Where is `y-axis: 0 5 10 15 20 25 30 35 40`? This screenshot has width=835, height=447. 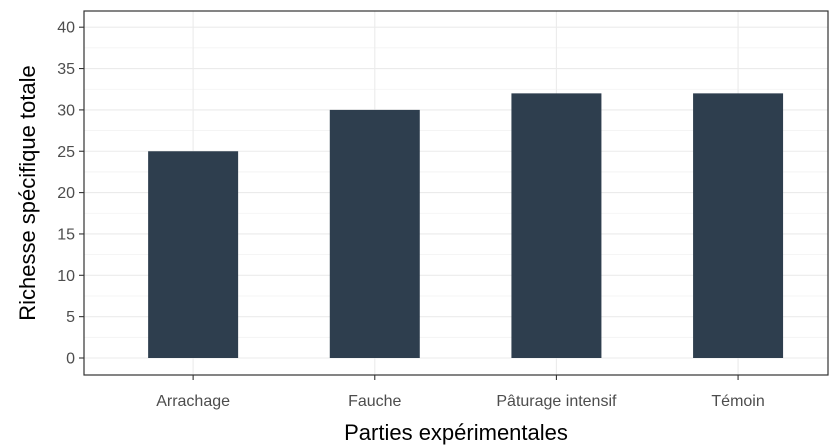 y-axis: 0 5 10 15 20 25 30 35 40 is located at coordinates (70, 194).